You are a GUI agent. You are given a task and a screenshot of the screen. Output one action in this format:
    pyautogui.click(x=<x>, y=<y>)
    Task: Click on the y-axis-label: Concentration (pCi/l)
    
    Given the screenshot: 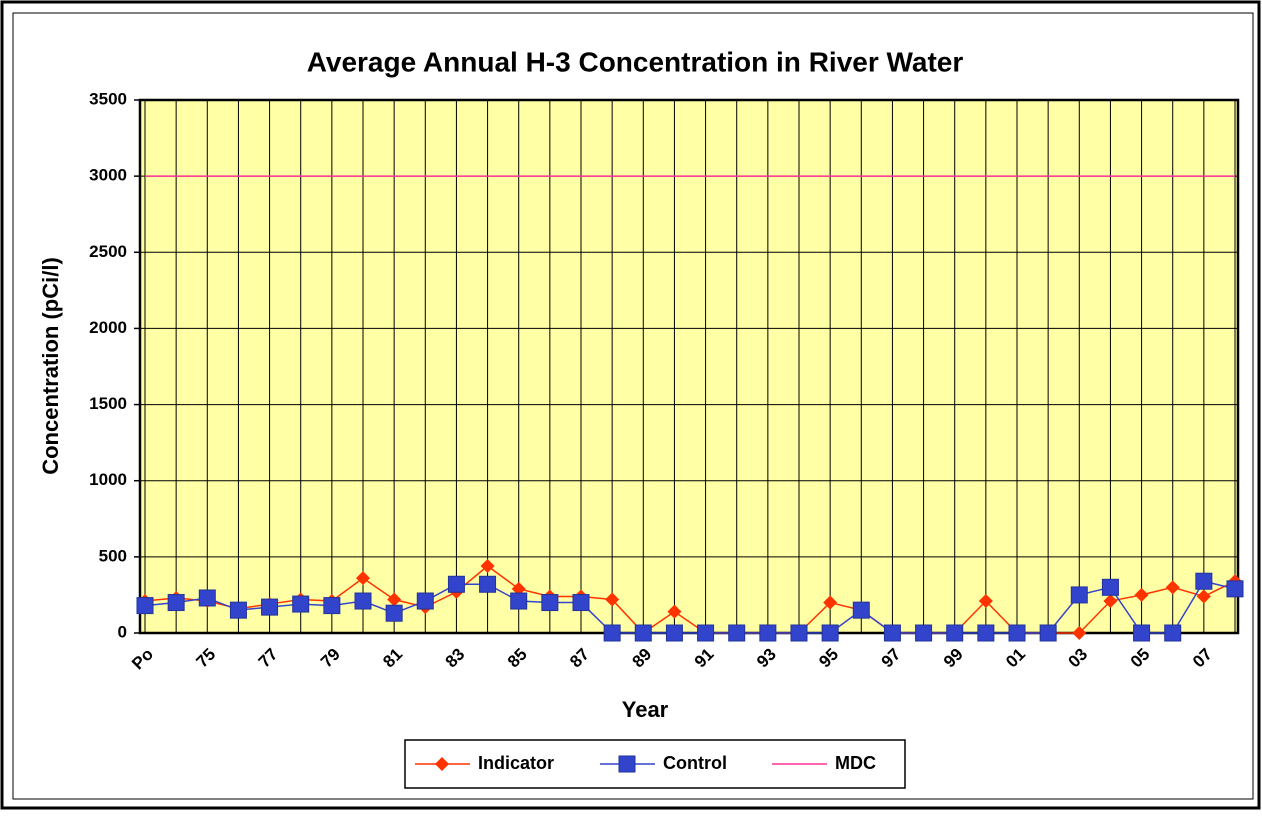 What is the action you would take?
    pyautogui.click(x=50, y=366)
    